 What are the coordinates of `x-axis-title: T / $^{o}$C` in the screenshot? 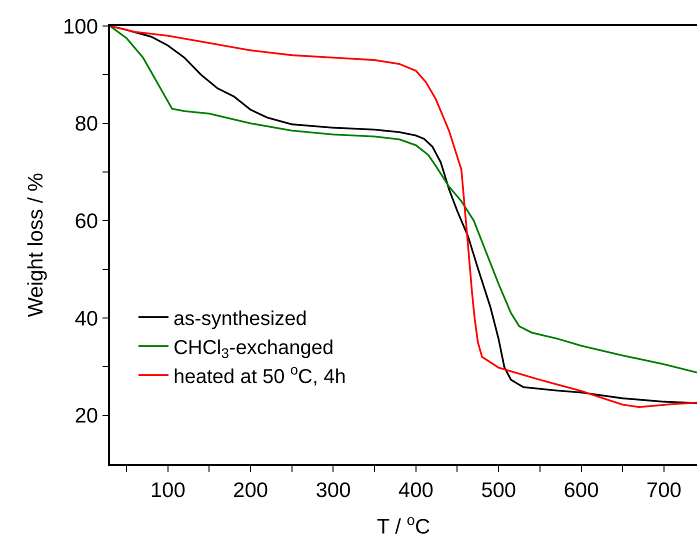 It's located at (403, 525).